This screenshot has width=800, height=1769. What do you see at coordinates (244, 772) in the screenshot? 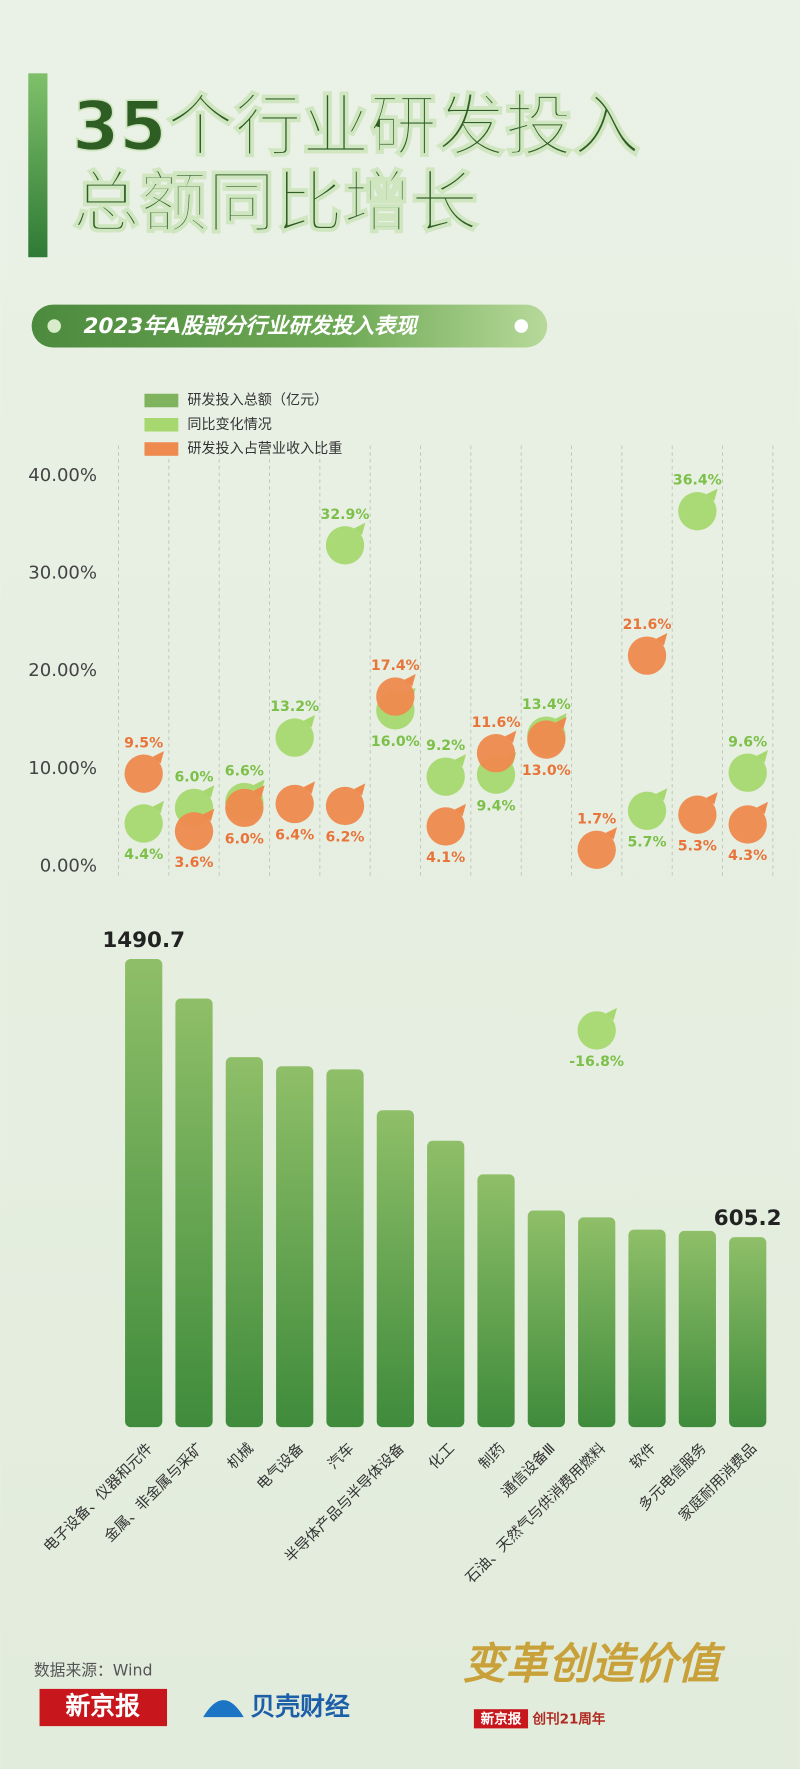
I see `data-label: 6.6%` at bounding box center [244, 772].